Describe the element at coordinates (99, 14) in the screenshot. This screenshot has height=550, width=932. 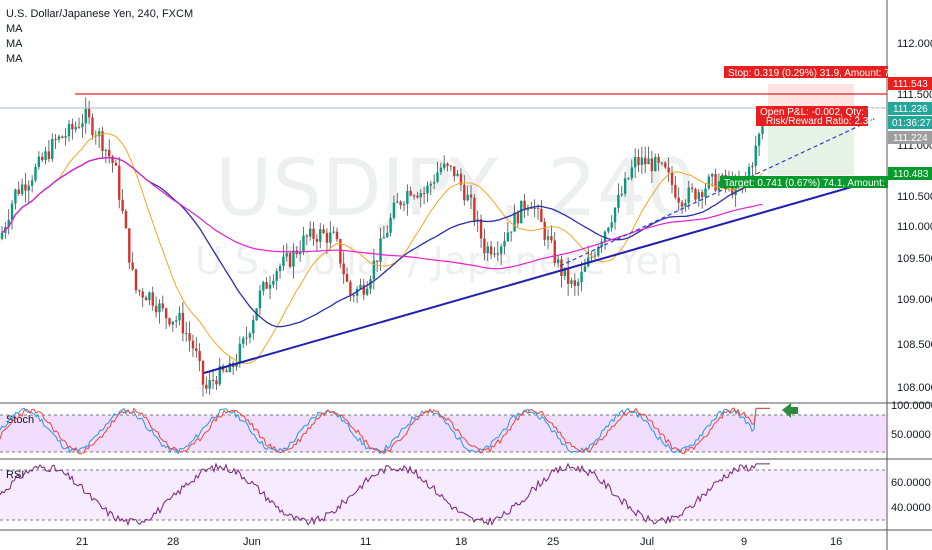
I see `chart-title: U.S. Dollar/Japanese Yen, 240, FXCM` at that location.